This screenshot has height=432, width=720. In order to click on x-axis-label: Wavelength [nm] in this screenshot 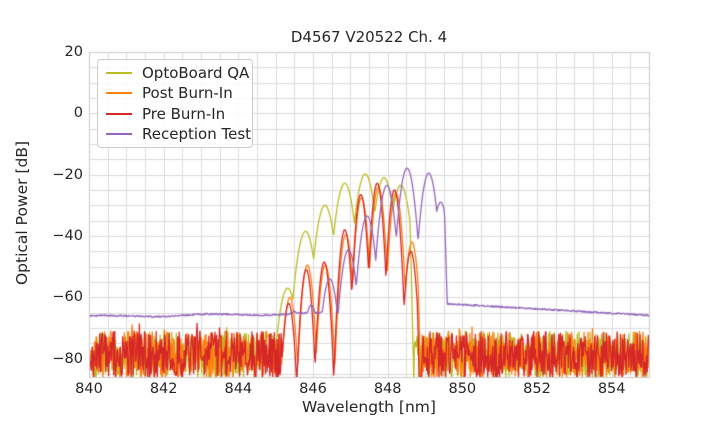, I will do `click(369, 407)`.